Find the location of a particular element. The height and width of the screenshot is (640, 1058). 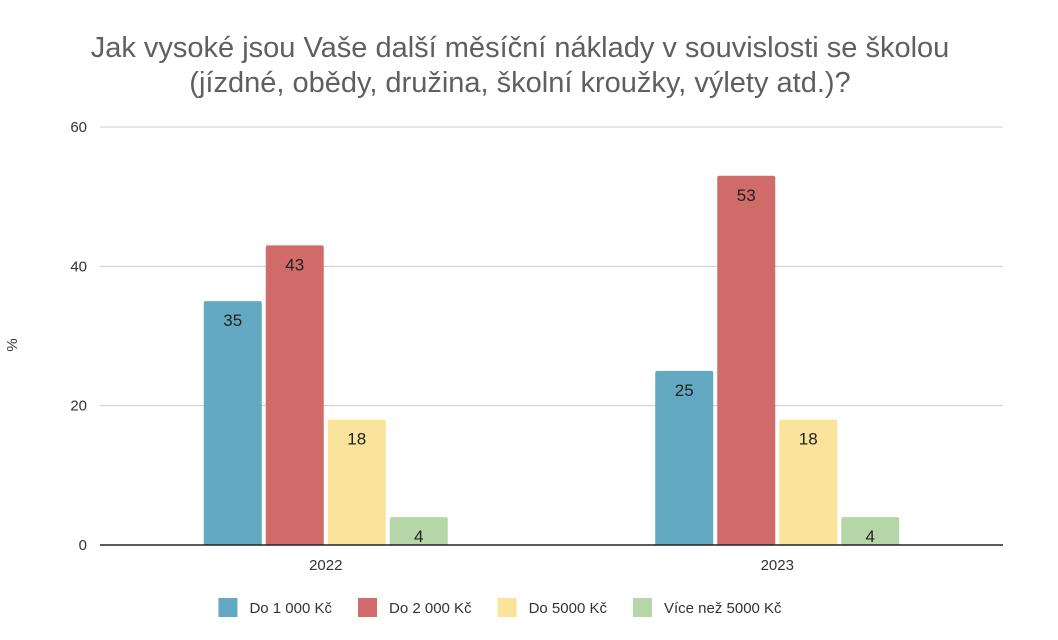

legend-label: Do 2 000 Kč is located at coordinates (430, 608).